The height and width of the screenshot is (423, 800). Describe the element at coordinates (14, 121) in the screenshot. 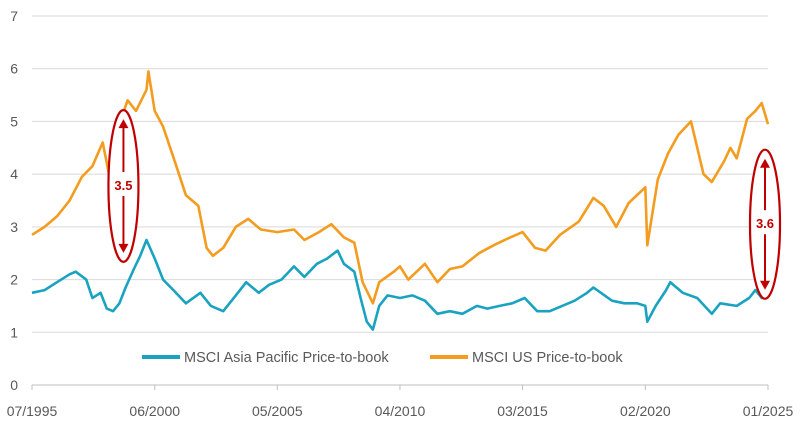

I see `y-tick-label: 5` at that location.